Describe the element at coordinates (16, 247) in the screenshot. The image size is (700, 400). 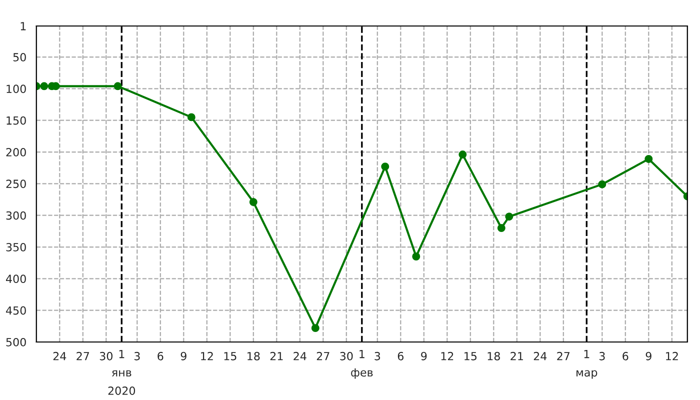
I see `y-tick-label: 350` at that location.